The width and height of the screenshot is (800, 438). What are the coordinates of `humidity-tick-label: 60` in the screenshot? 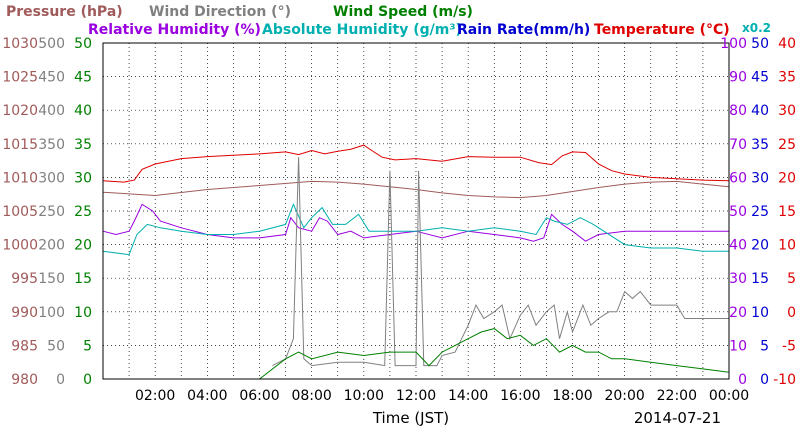 It's located at (738, 178).